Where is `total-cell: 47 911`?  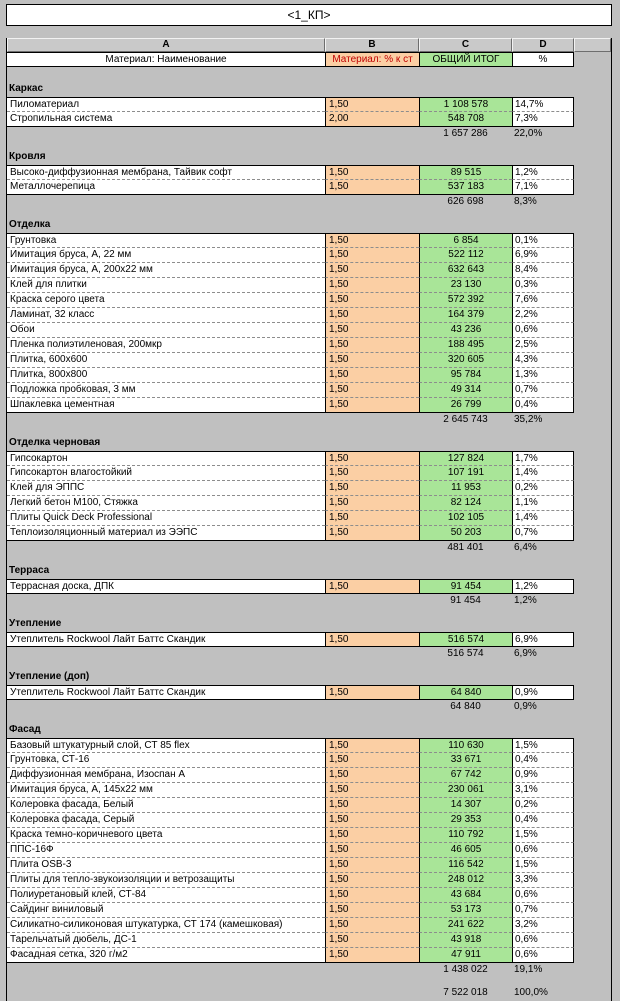 total-cell: 47 911 is located at coordinates (465, 955).